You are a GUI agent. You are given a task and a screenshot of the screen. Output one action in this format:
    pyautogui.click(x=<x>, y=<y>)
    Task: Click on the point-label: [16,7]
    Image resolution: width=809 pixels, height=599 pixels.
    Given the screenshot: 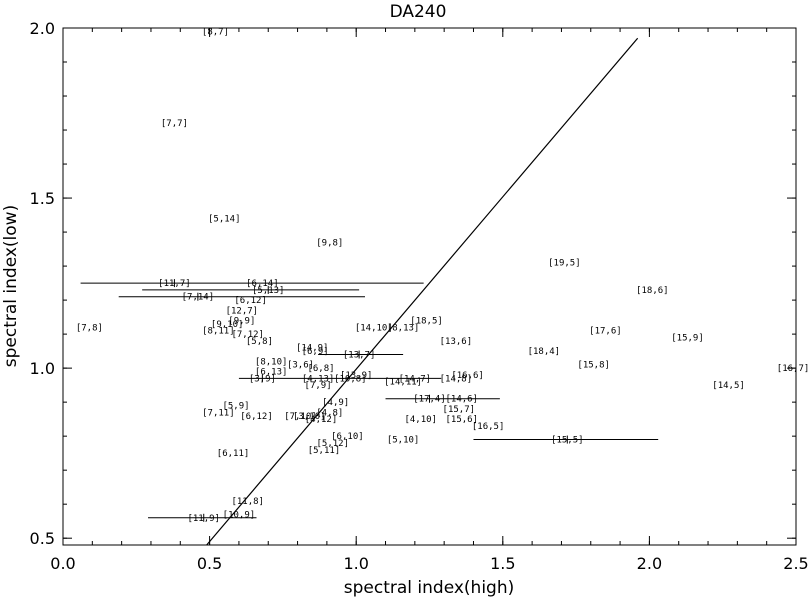 What is the action you would take?
    pyautogui.click(x=793, y=369)
    